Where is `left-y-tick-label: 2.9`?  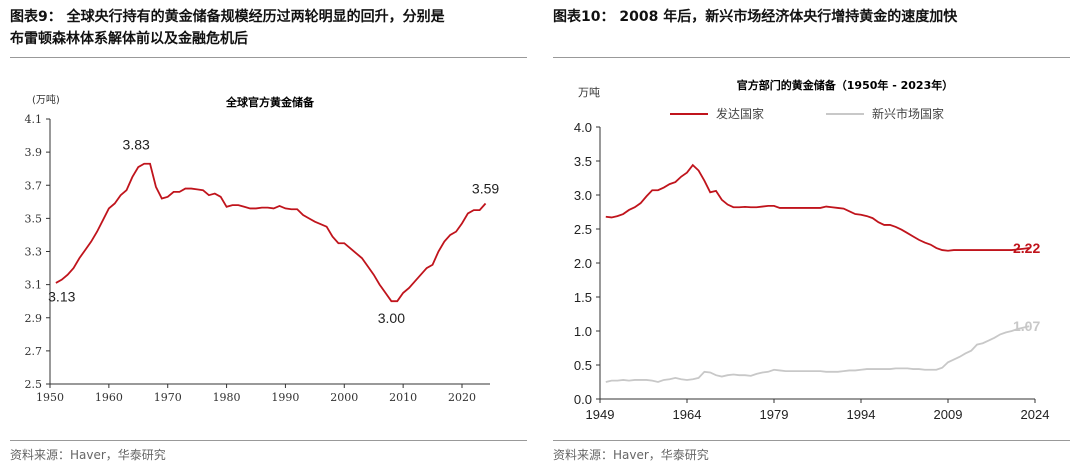
left-y-tick-label: 2.9 is located at coordinates (34, 318).